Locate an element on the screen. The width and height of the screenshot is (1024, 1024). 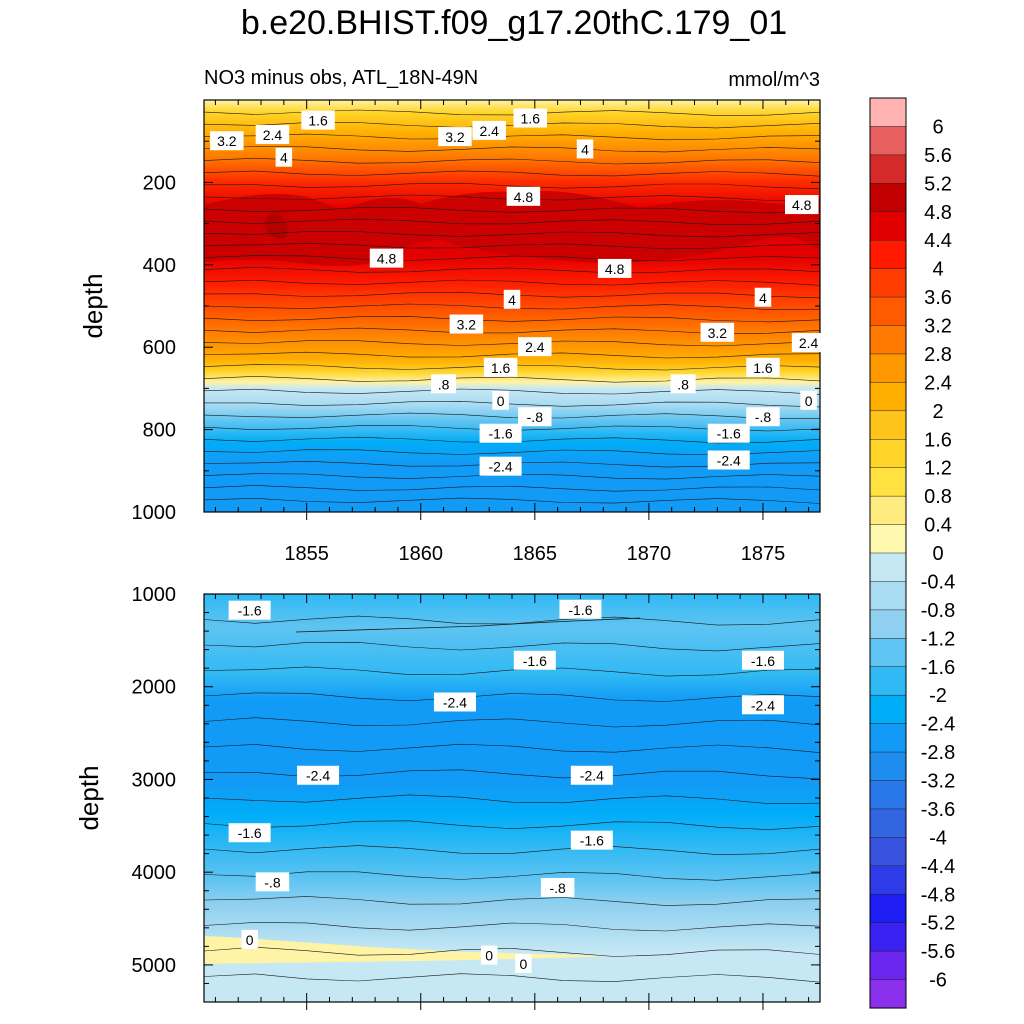
colorbar-label: 2.8 is located at coordinates (938, 355).